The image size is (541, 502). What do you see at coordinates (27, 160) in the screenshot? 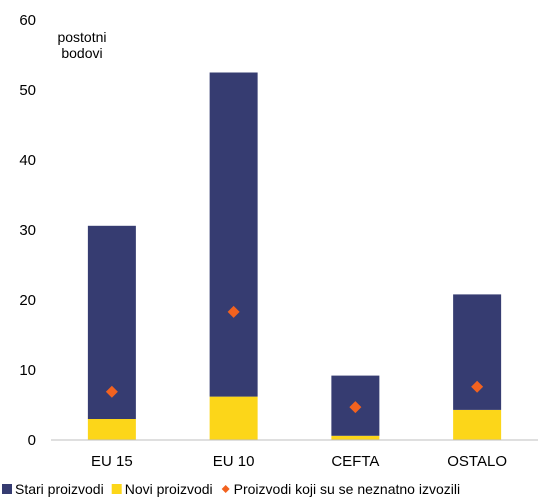
I see `y-tick-label: 40` at bounding box center [27, 160].